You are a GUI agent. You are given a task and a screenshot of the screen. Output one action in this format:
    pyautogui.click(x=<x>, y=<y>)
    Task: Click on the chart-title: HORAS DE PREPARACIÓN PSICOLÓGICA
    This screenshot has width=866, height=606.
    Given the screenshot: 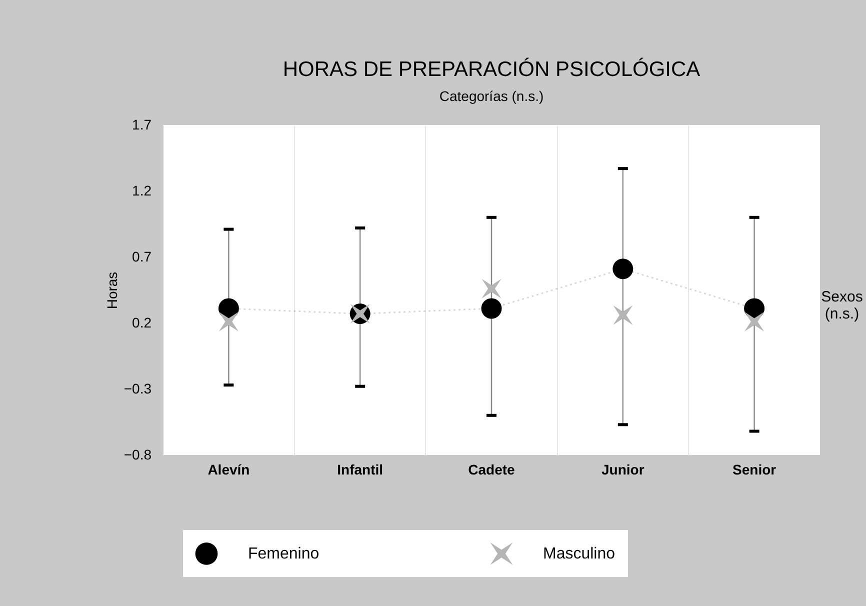 What is the action you would take?
    pyautogui.click(x=491, y=69)
    